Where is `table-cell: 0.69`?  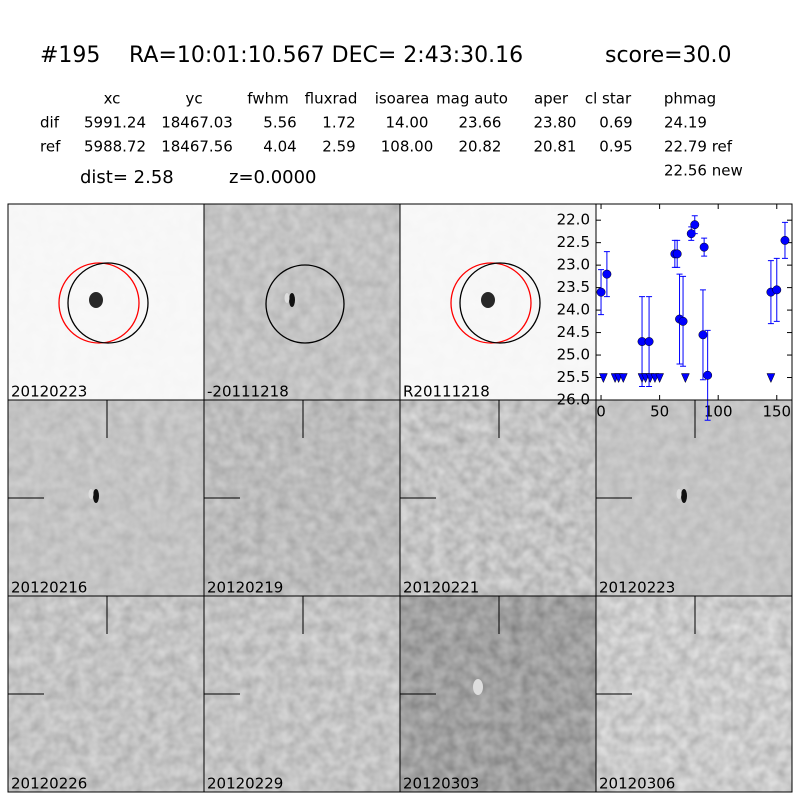
table-cell: 0.69 is located at coordinates (615, 123).